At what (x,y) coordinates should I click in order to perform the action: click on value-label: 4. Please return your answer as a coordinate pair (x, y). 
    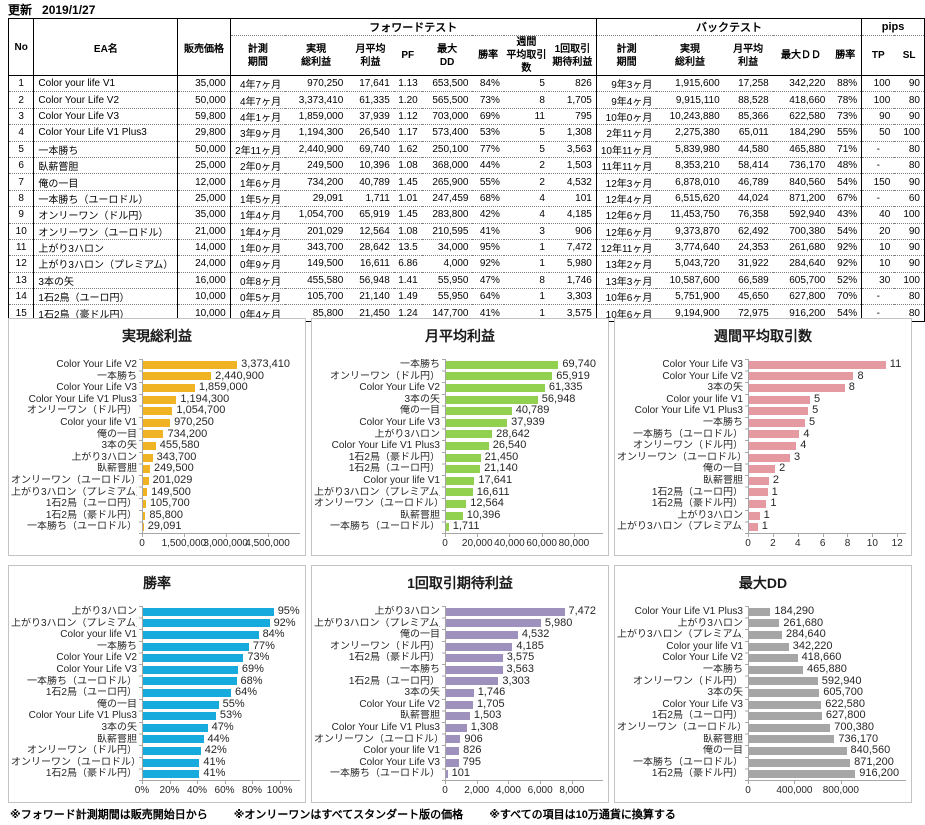
    Looking at the image, I should click on (803, 445).